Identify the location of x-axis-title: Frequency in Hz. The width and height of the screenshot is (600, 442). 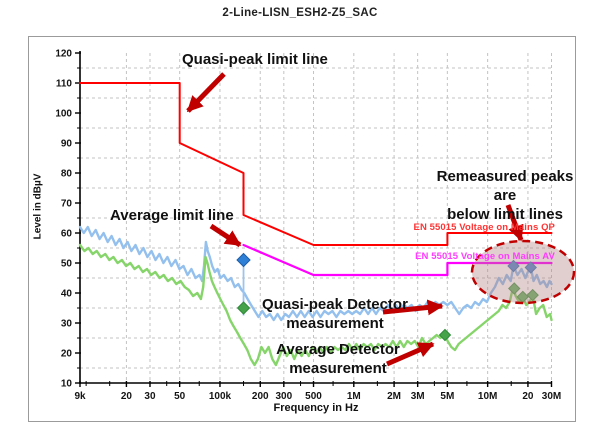
(316, 408).